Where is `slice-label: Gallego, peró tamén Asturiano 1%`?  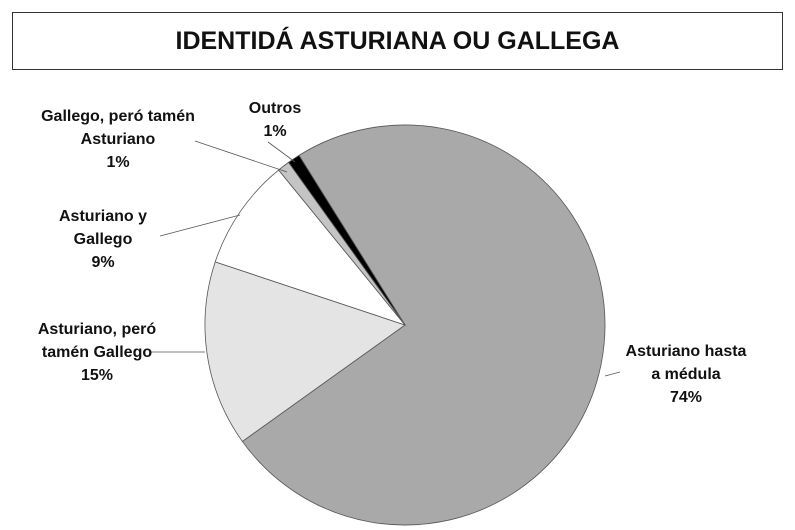
slice-label: Gallego, peró tamén Asturiano 1% is located at coordinates (118, 139).